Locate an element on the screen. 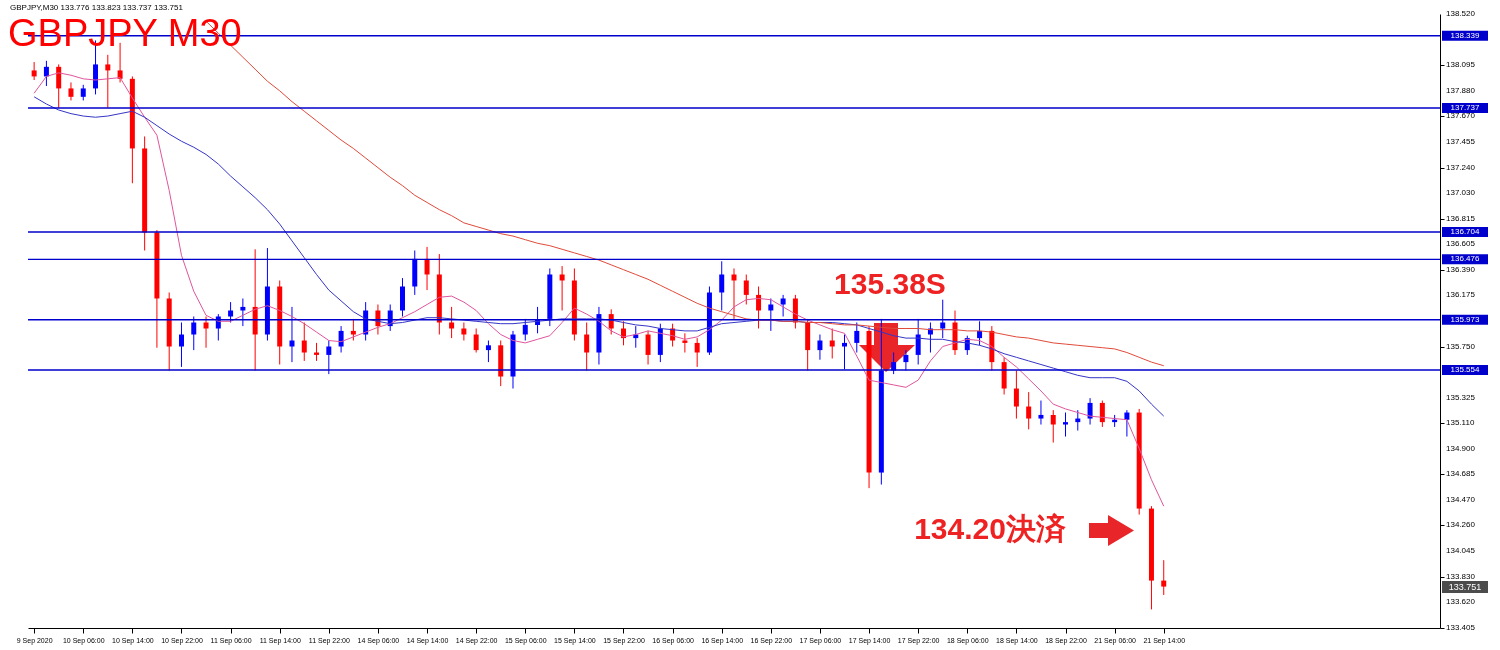 The width and height of the screenshot is (1500, 650). y-tick-label: 138.095 is located at coordinates (1461, 65).